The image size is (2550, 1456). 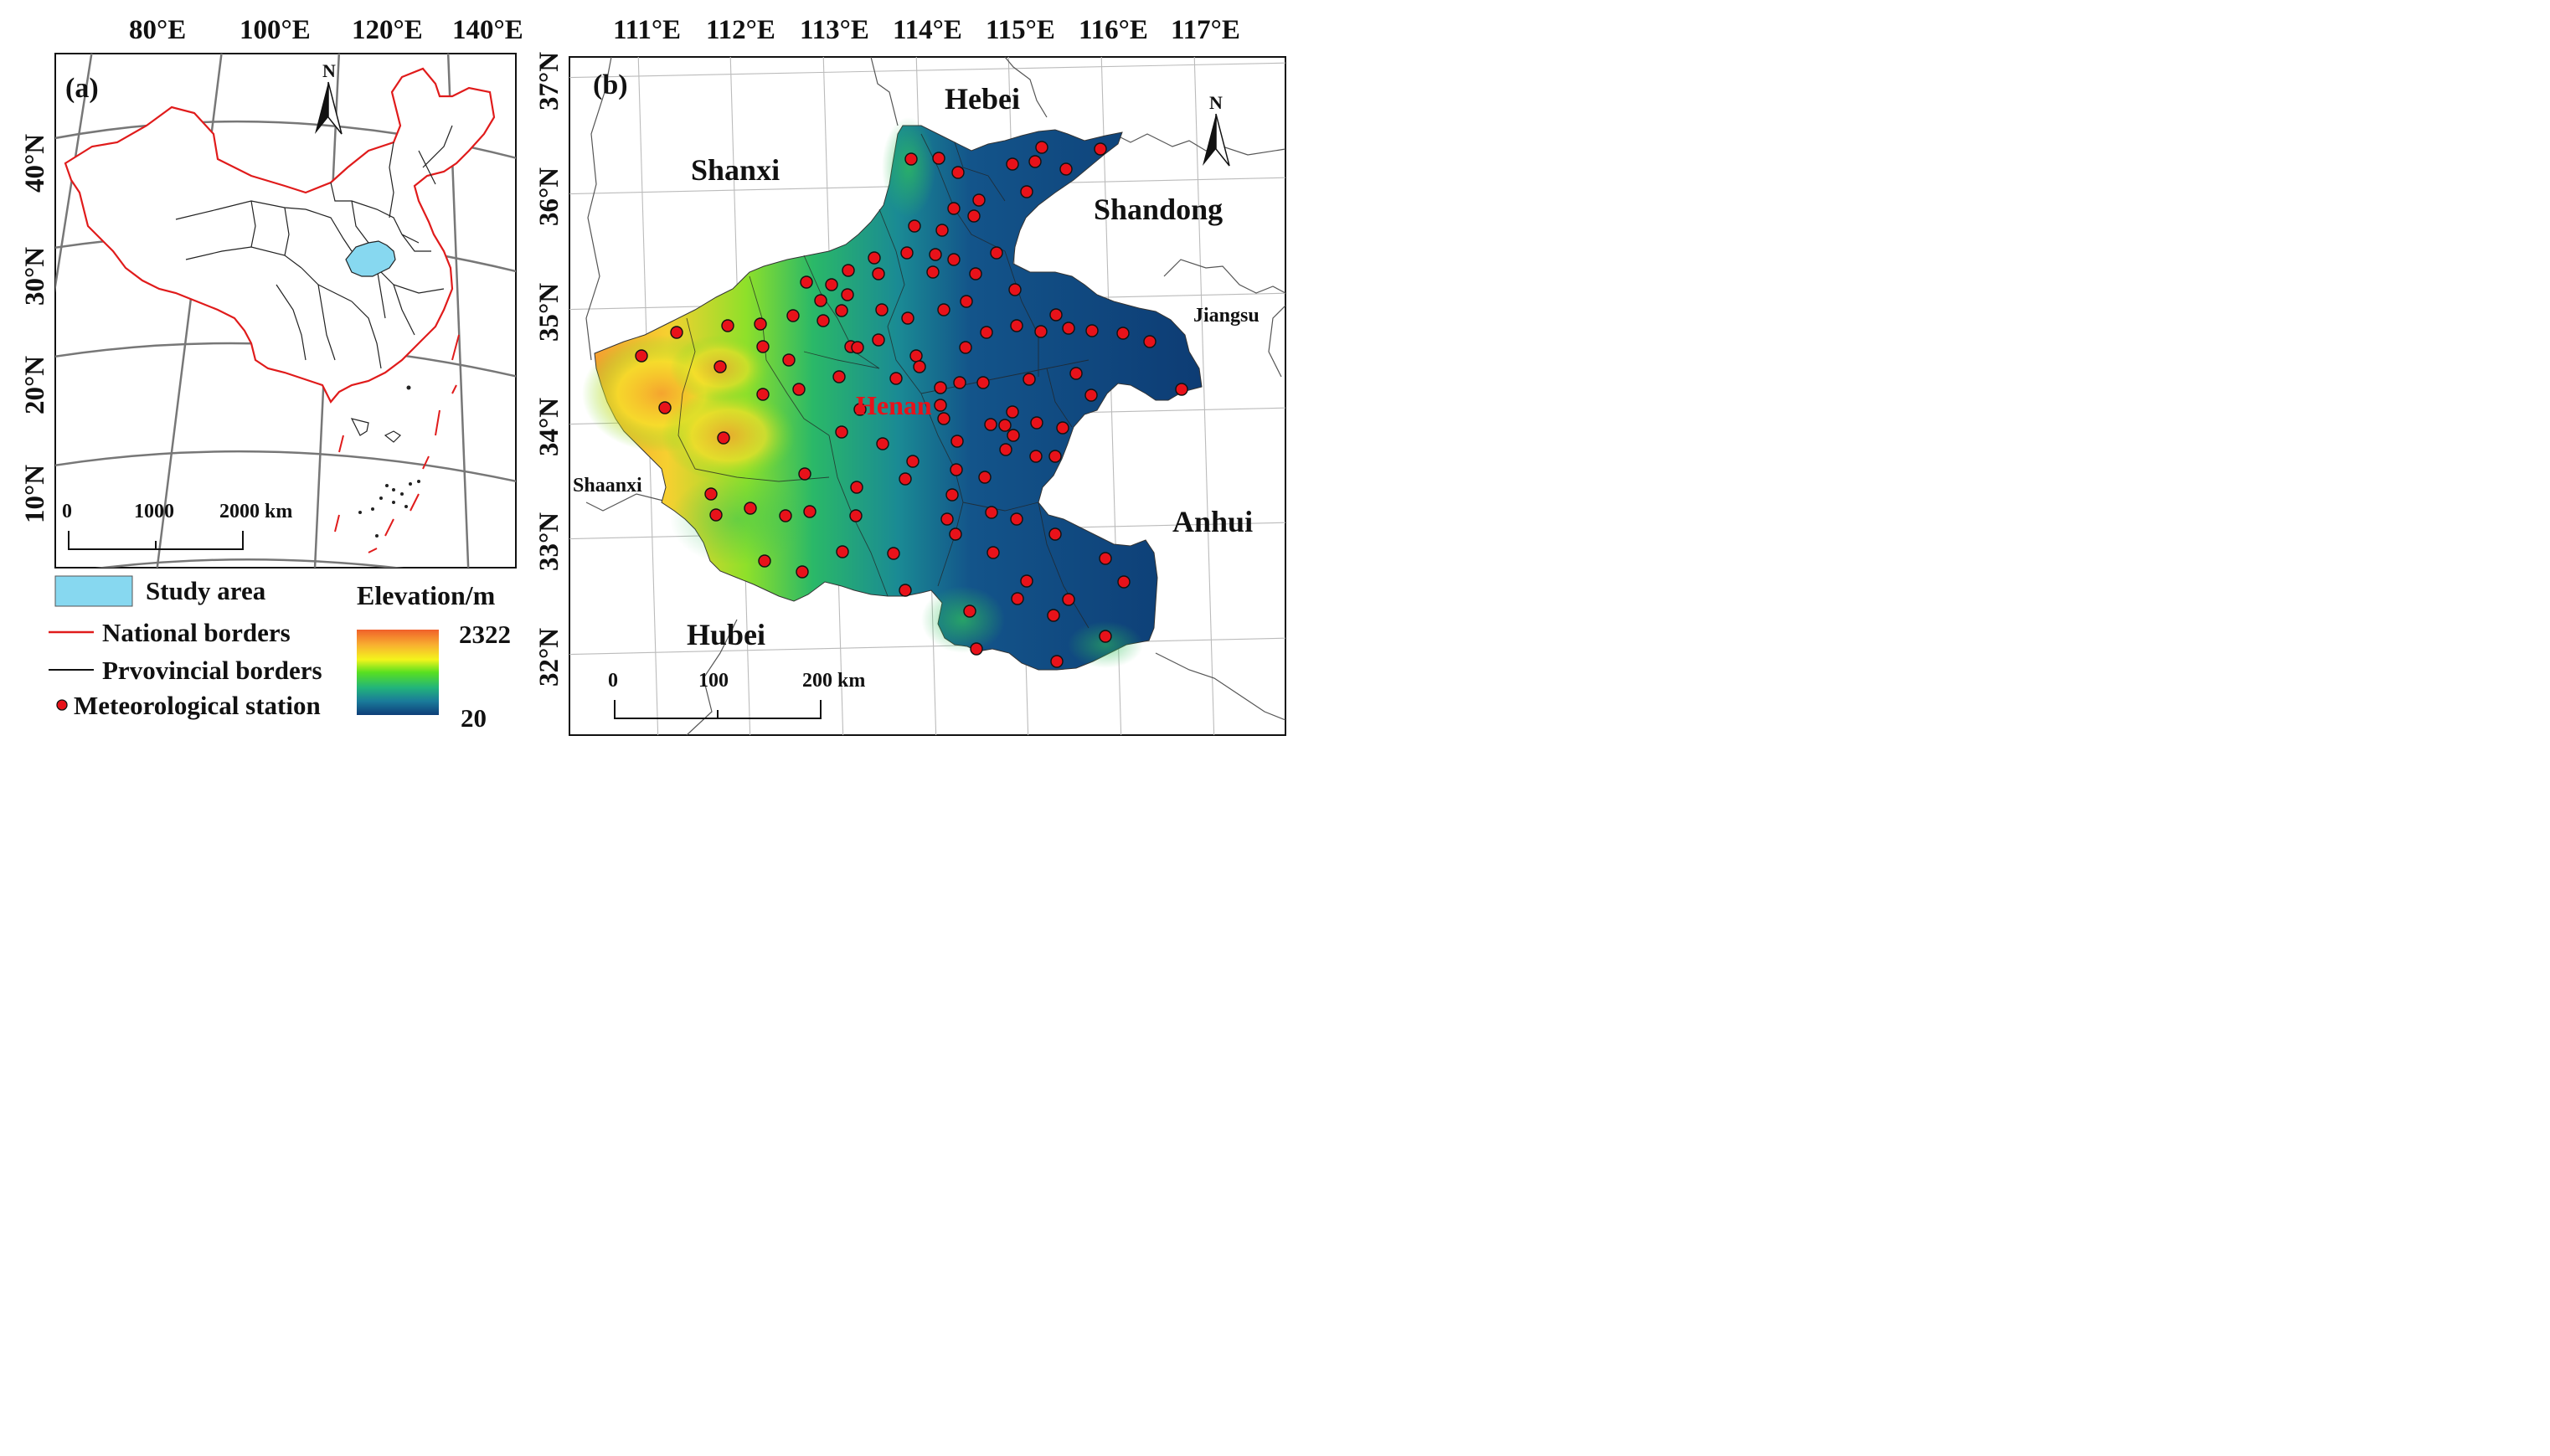 What do you see at coordinates (1113, 30) in the screenshot?
I see `lon-116e: 116°E` at bounding box center [1113, 30].